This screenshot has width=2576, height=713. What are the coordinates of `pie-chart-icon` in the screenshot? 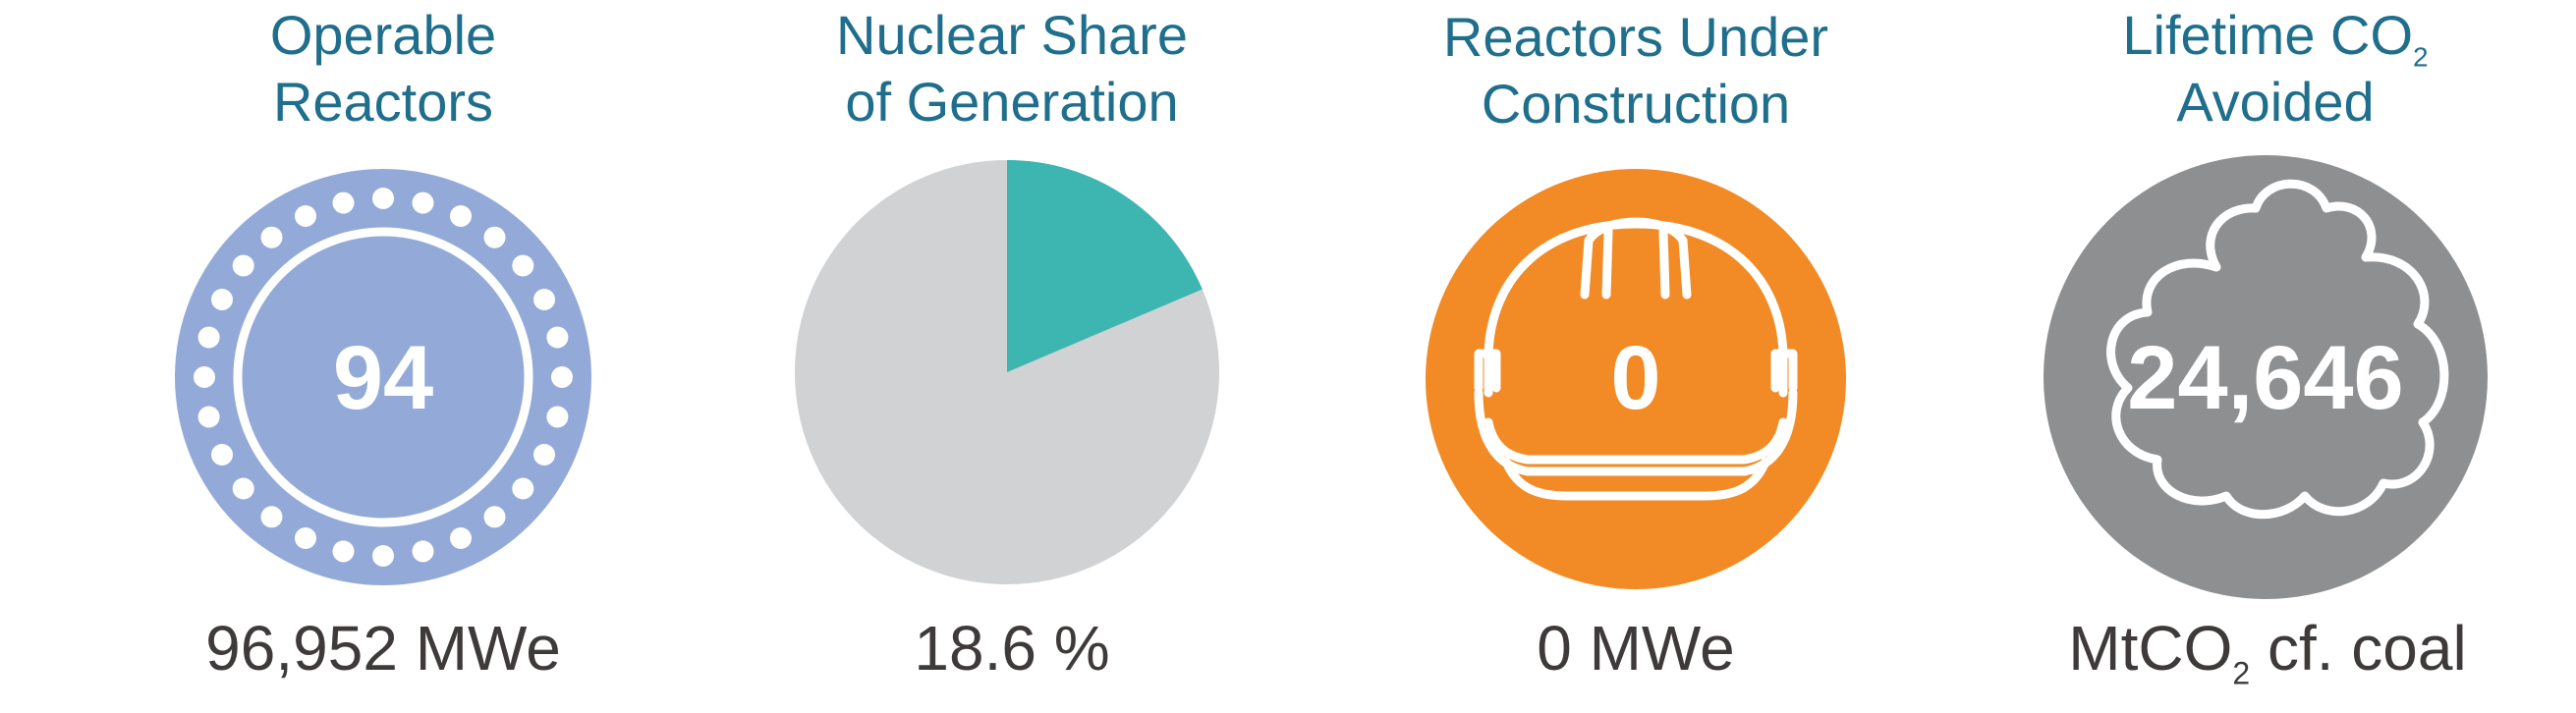 It's located at (1007, 372).